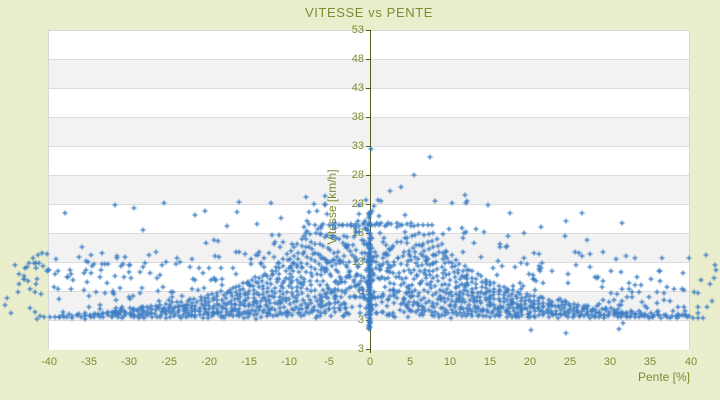 The image size is (720, 400). I want to click on x-tick-label: -5, so click(329, 362).